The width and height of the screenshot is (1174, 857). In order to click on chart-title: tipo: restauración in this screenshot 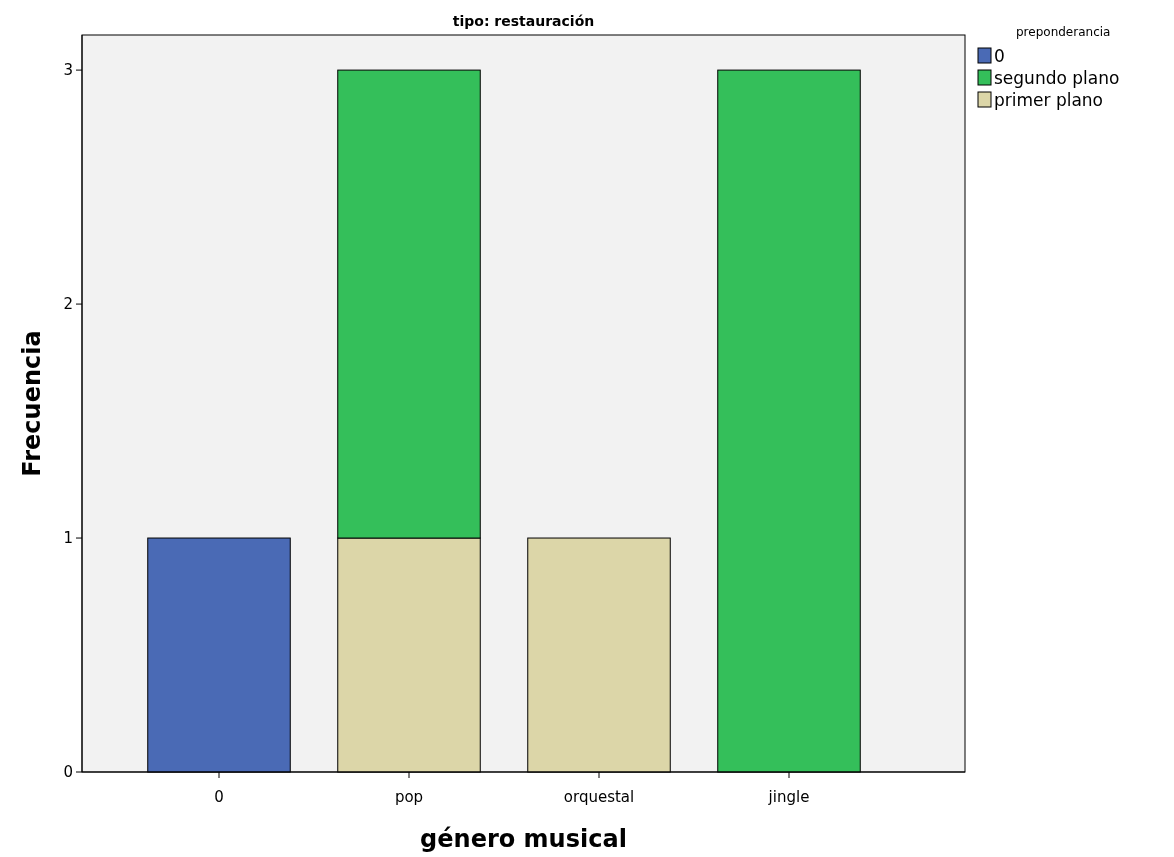, I will do `click(523, 21)`.